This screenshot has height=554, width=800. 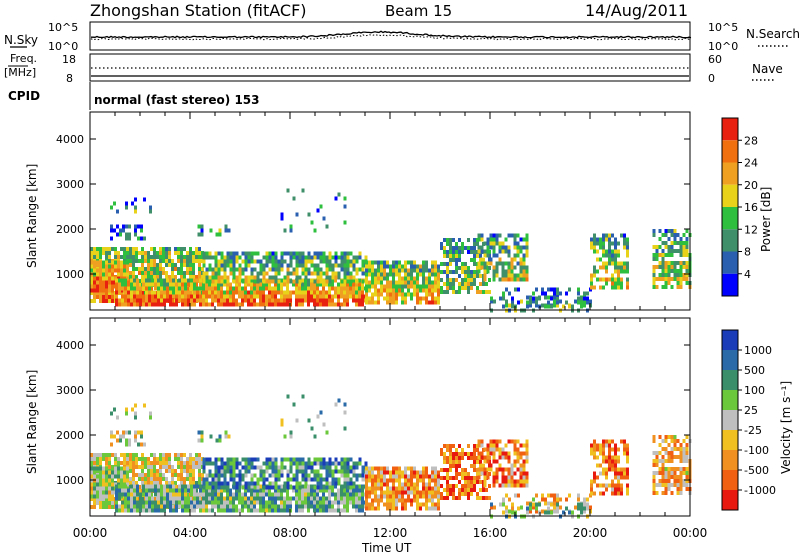 I want to click on noise-panel: N.Sky 10^5 10^0 10^5 10^0 N.Search, so click(x=402, y=37).